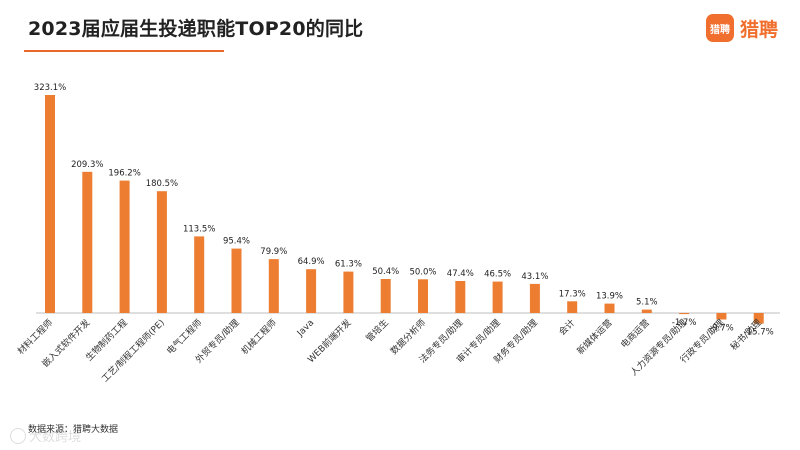 Image resolution: width=800 pixels, height=450 pixels. Describe the element at coordinates (609, 297) in the screenshot. I see `data-label-15: 13.9%` at that location.